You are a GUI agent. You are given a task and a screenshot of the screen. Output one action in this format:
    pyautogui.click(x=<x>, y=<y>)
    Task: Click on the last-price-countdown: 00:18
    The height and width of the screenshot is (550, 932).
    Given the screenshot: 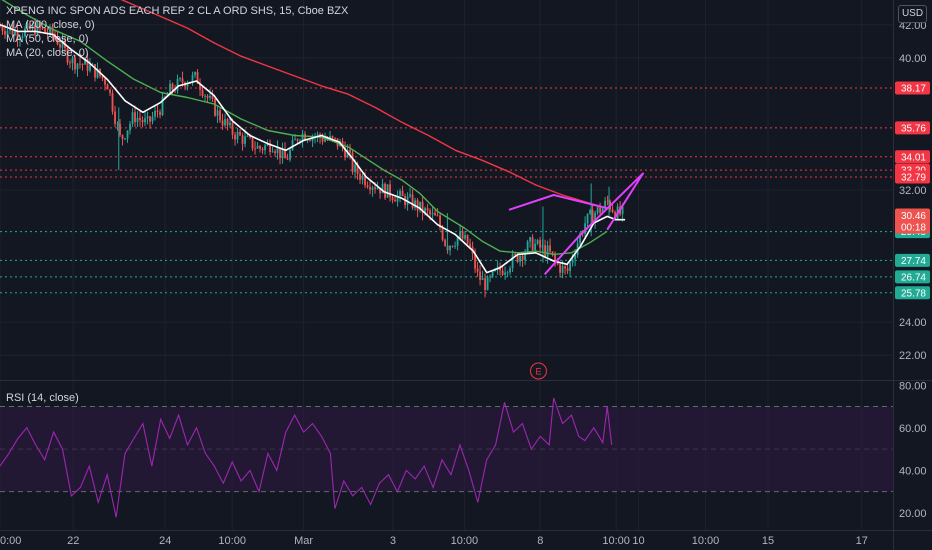 What is the action you would take?
    pyautogui.click(x=913, y=227)
    